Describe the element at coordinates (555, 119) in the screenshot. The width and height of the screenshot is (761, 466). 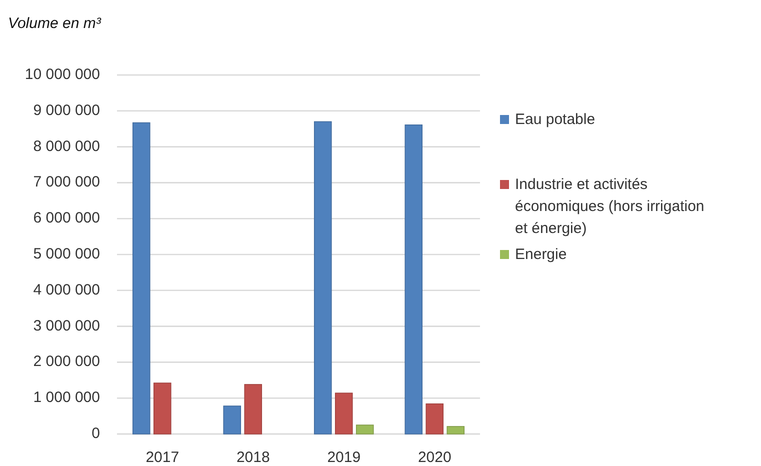
I see `legend-label: Eau potable` at that location.